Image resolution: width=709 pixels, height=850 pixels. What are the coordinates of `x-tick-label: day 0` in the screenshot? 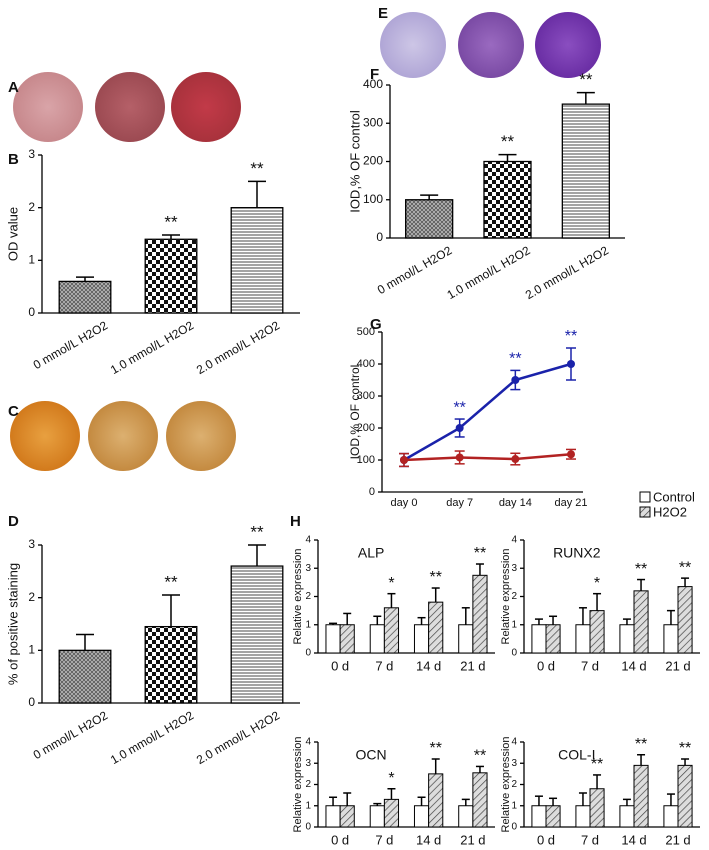 It's located at (404, 503).